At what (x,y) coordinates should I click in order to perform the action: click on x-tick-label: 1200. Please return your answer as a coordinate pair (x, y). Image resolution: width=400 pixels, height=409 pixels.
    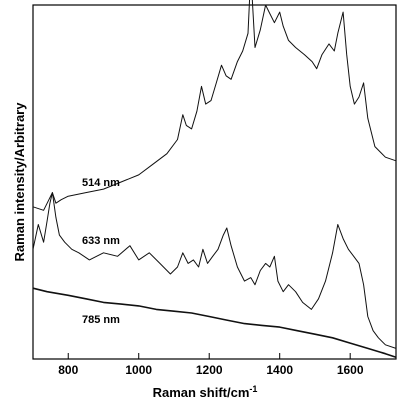
    Looking at the image, I should click on (209, 370).